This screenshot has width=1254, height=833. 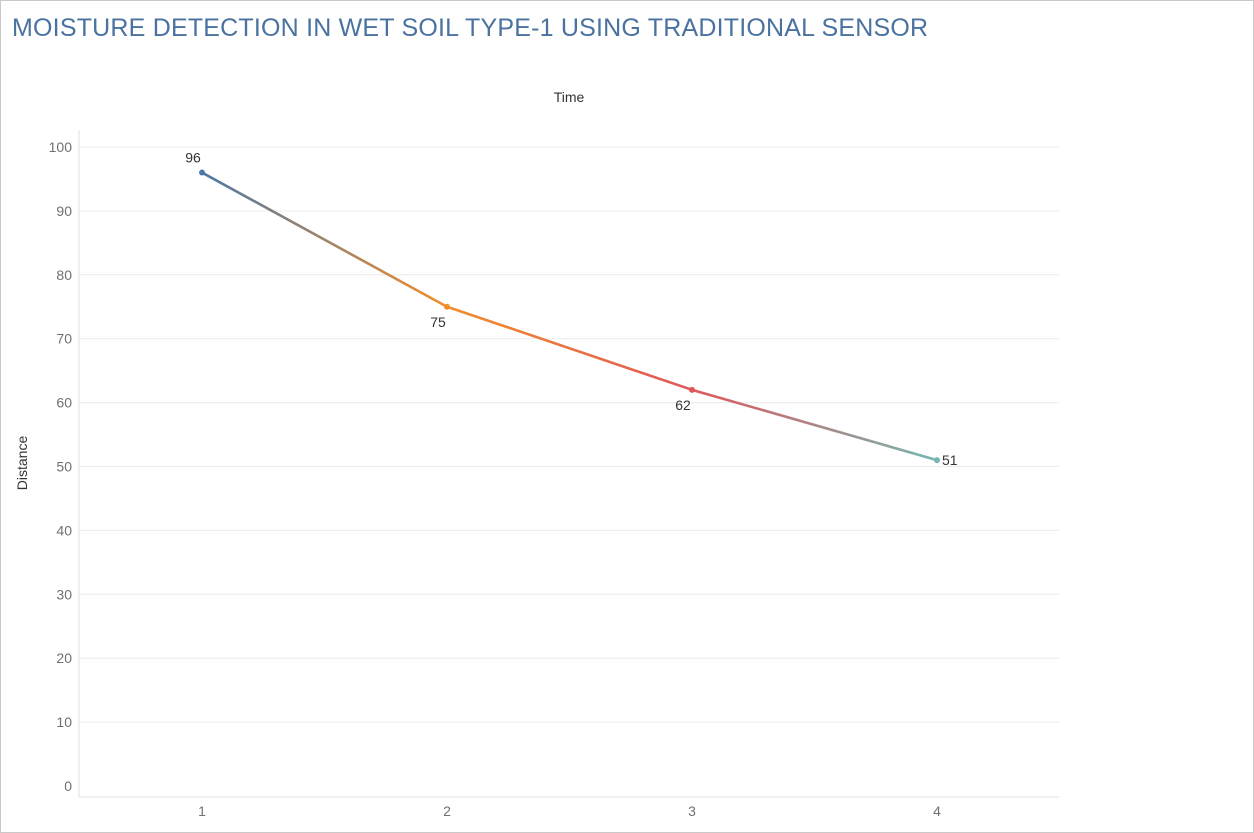 I want to click on data-label: 96, so click(x=193, y=158).